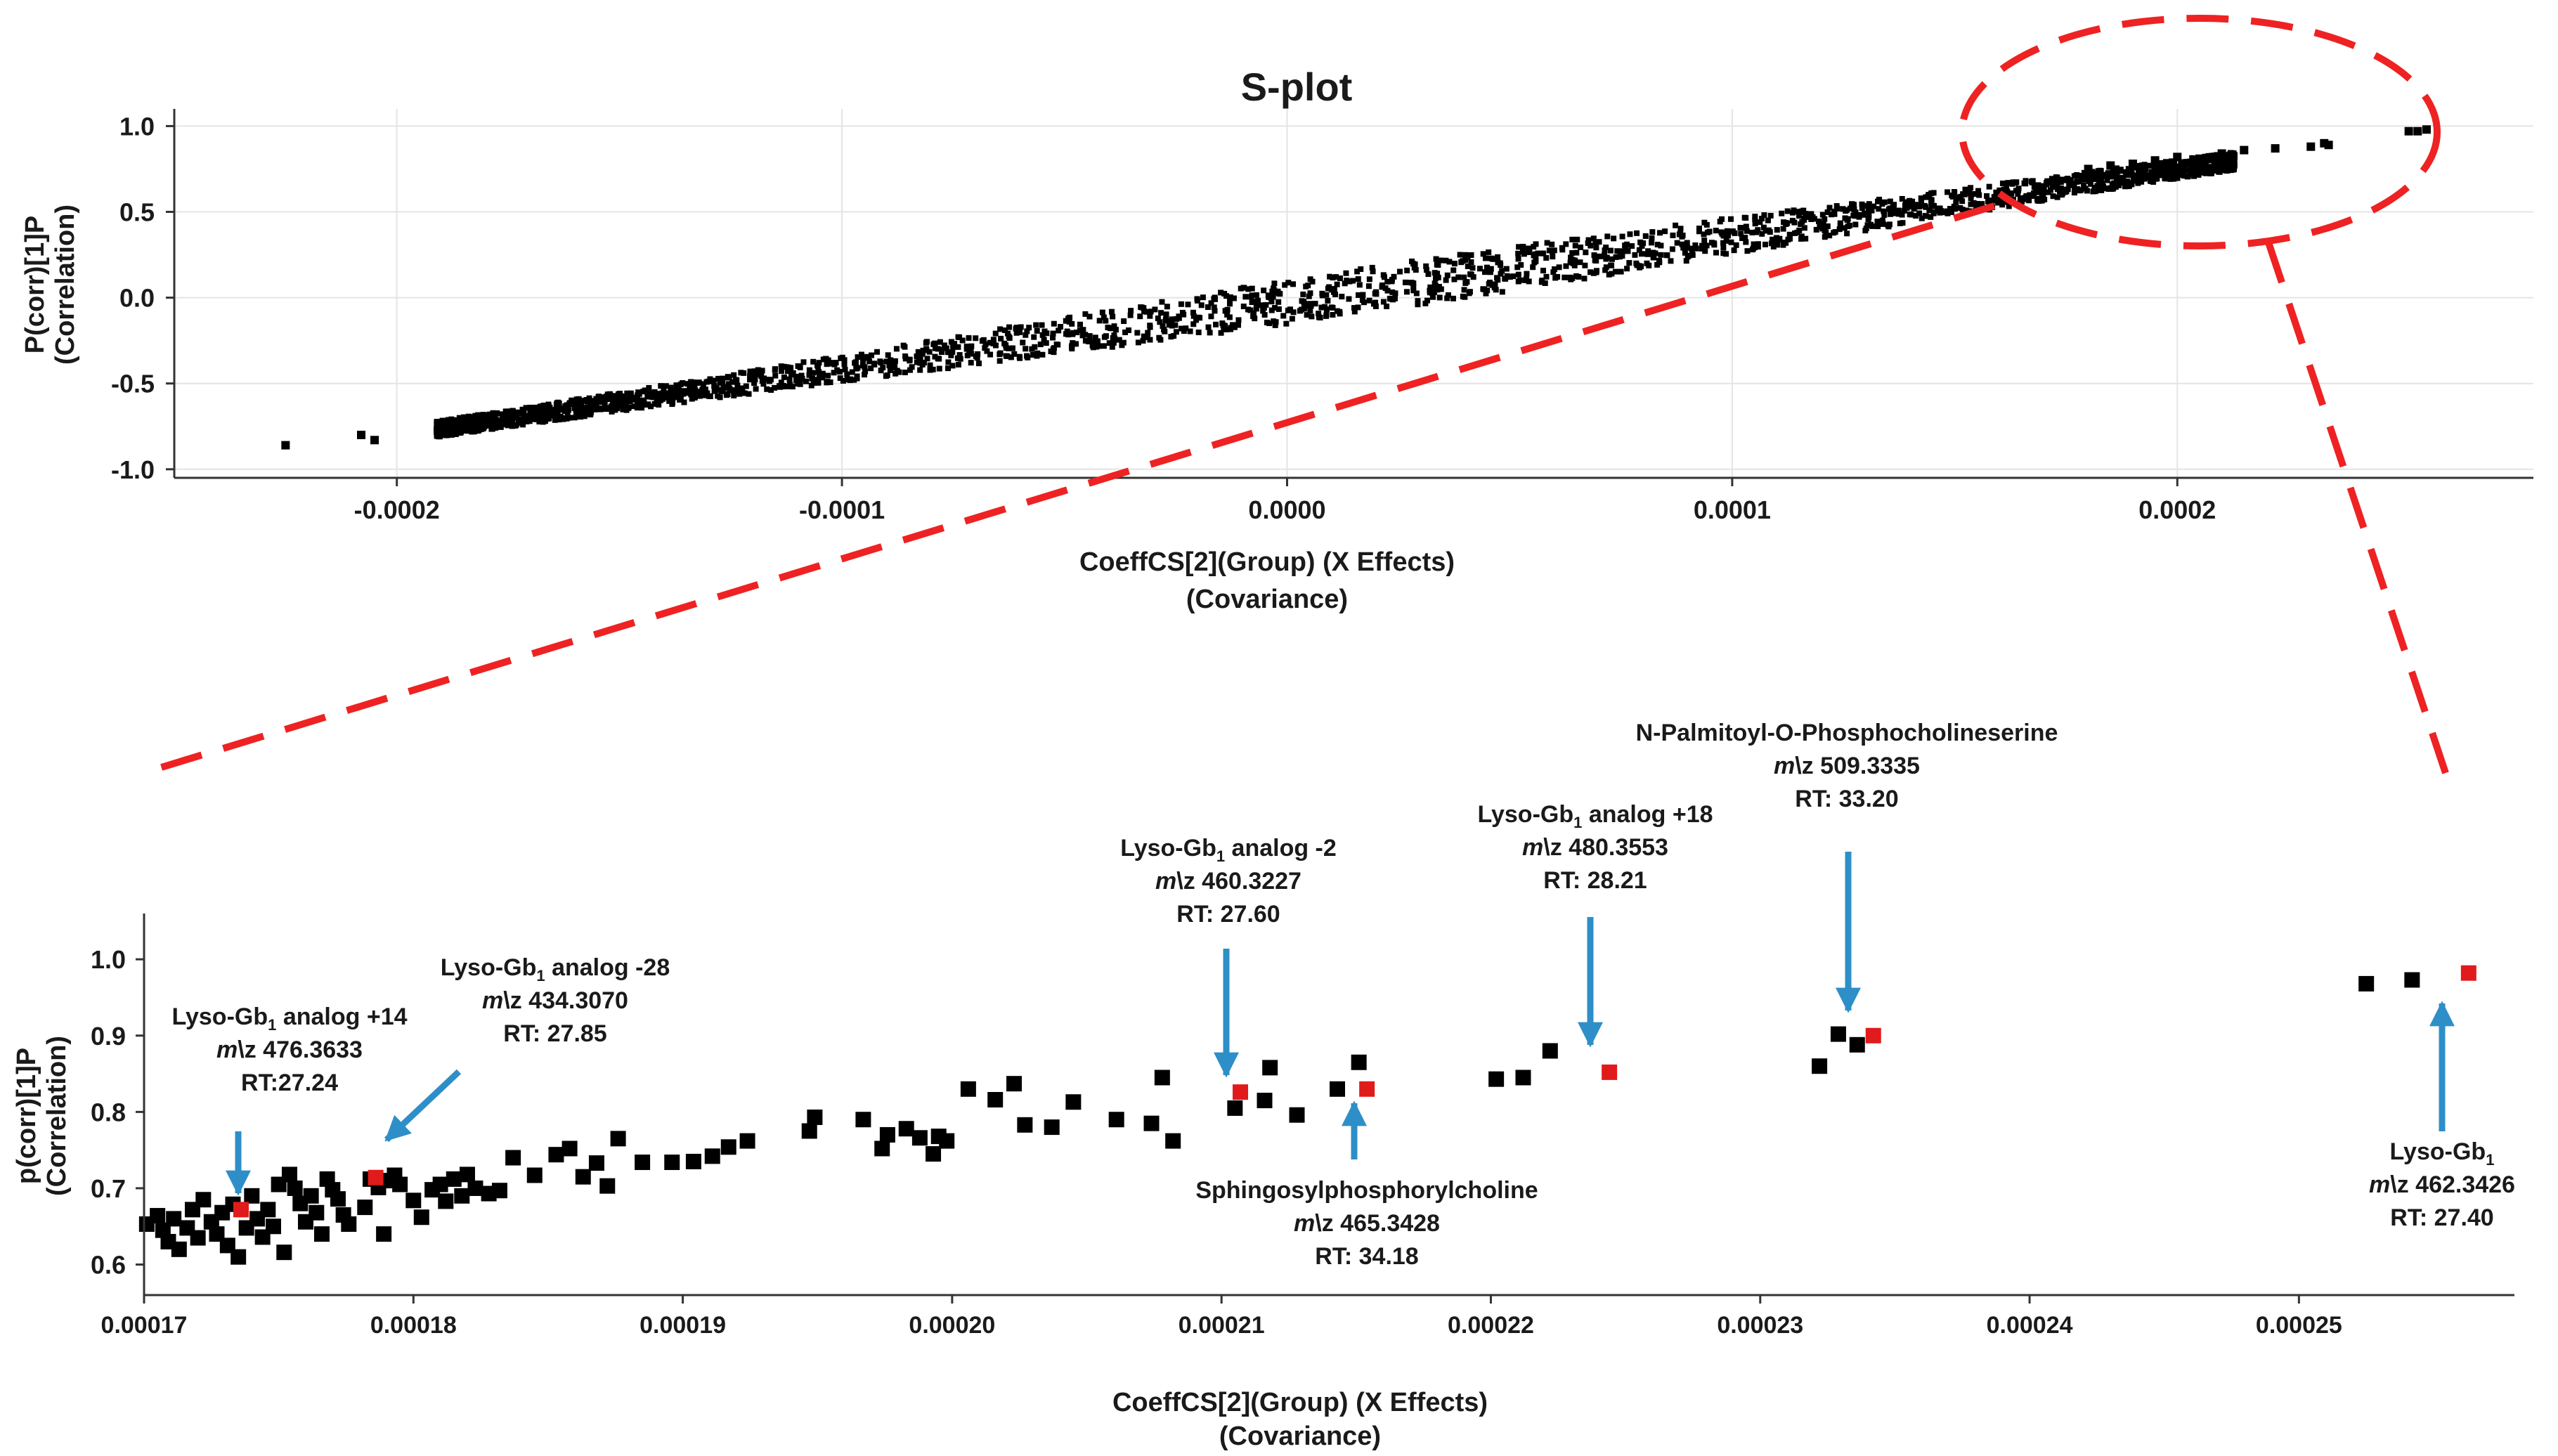  Describe the element at coordinates (1784, 766) in the screenshot. I see `label-nps-mz-prefix: m` at that location.